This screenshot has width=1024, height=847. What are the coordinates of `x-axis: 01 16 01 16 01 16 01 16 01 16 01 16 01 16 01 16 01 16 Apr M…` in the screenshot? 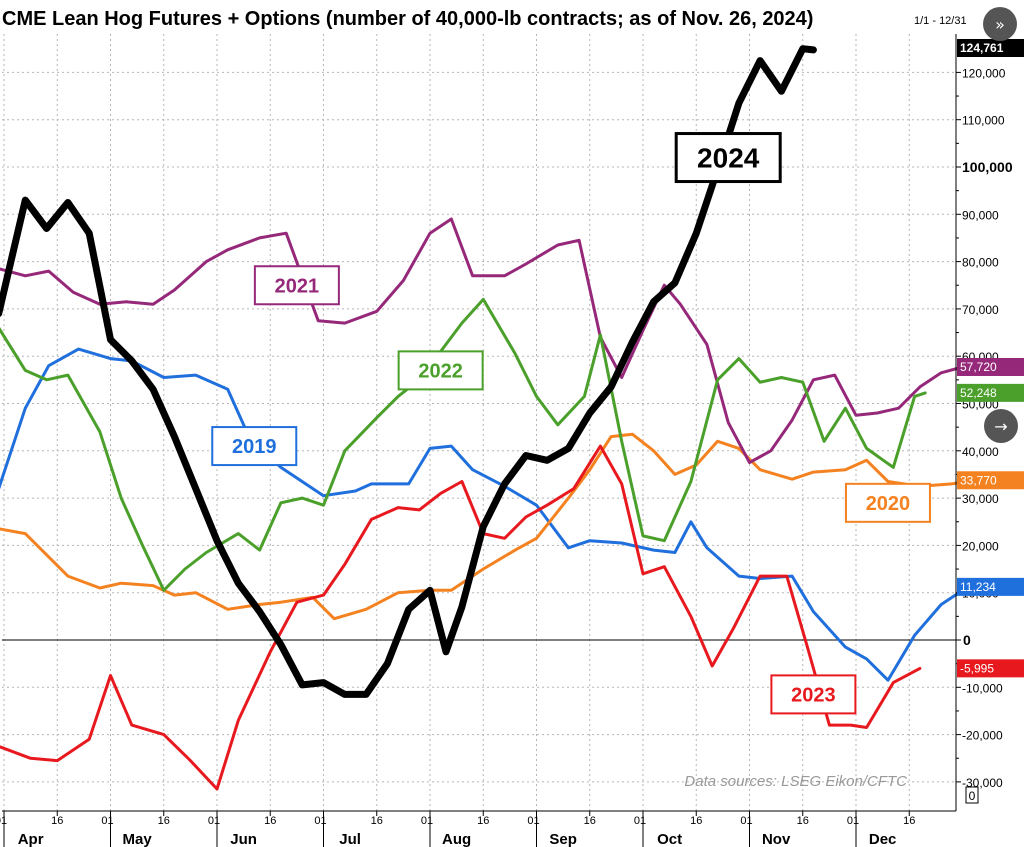 It's located at (478, 828).